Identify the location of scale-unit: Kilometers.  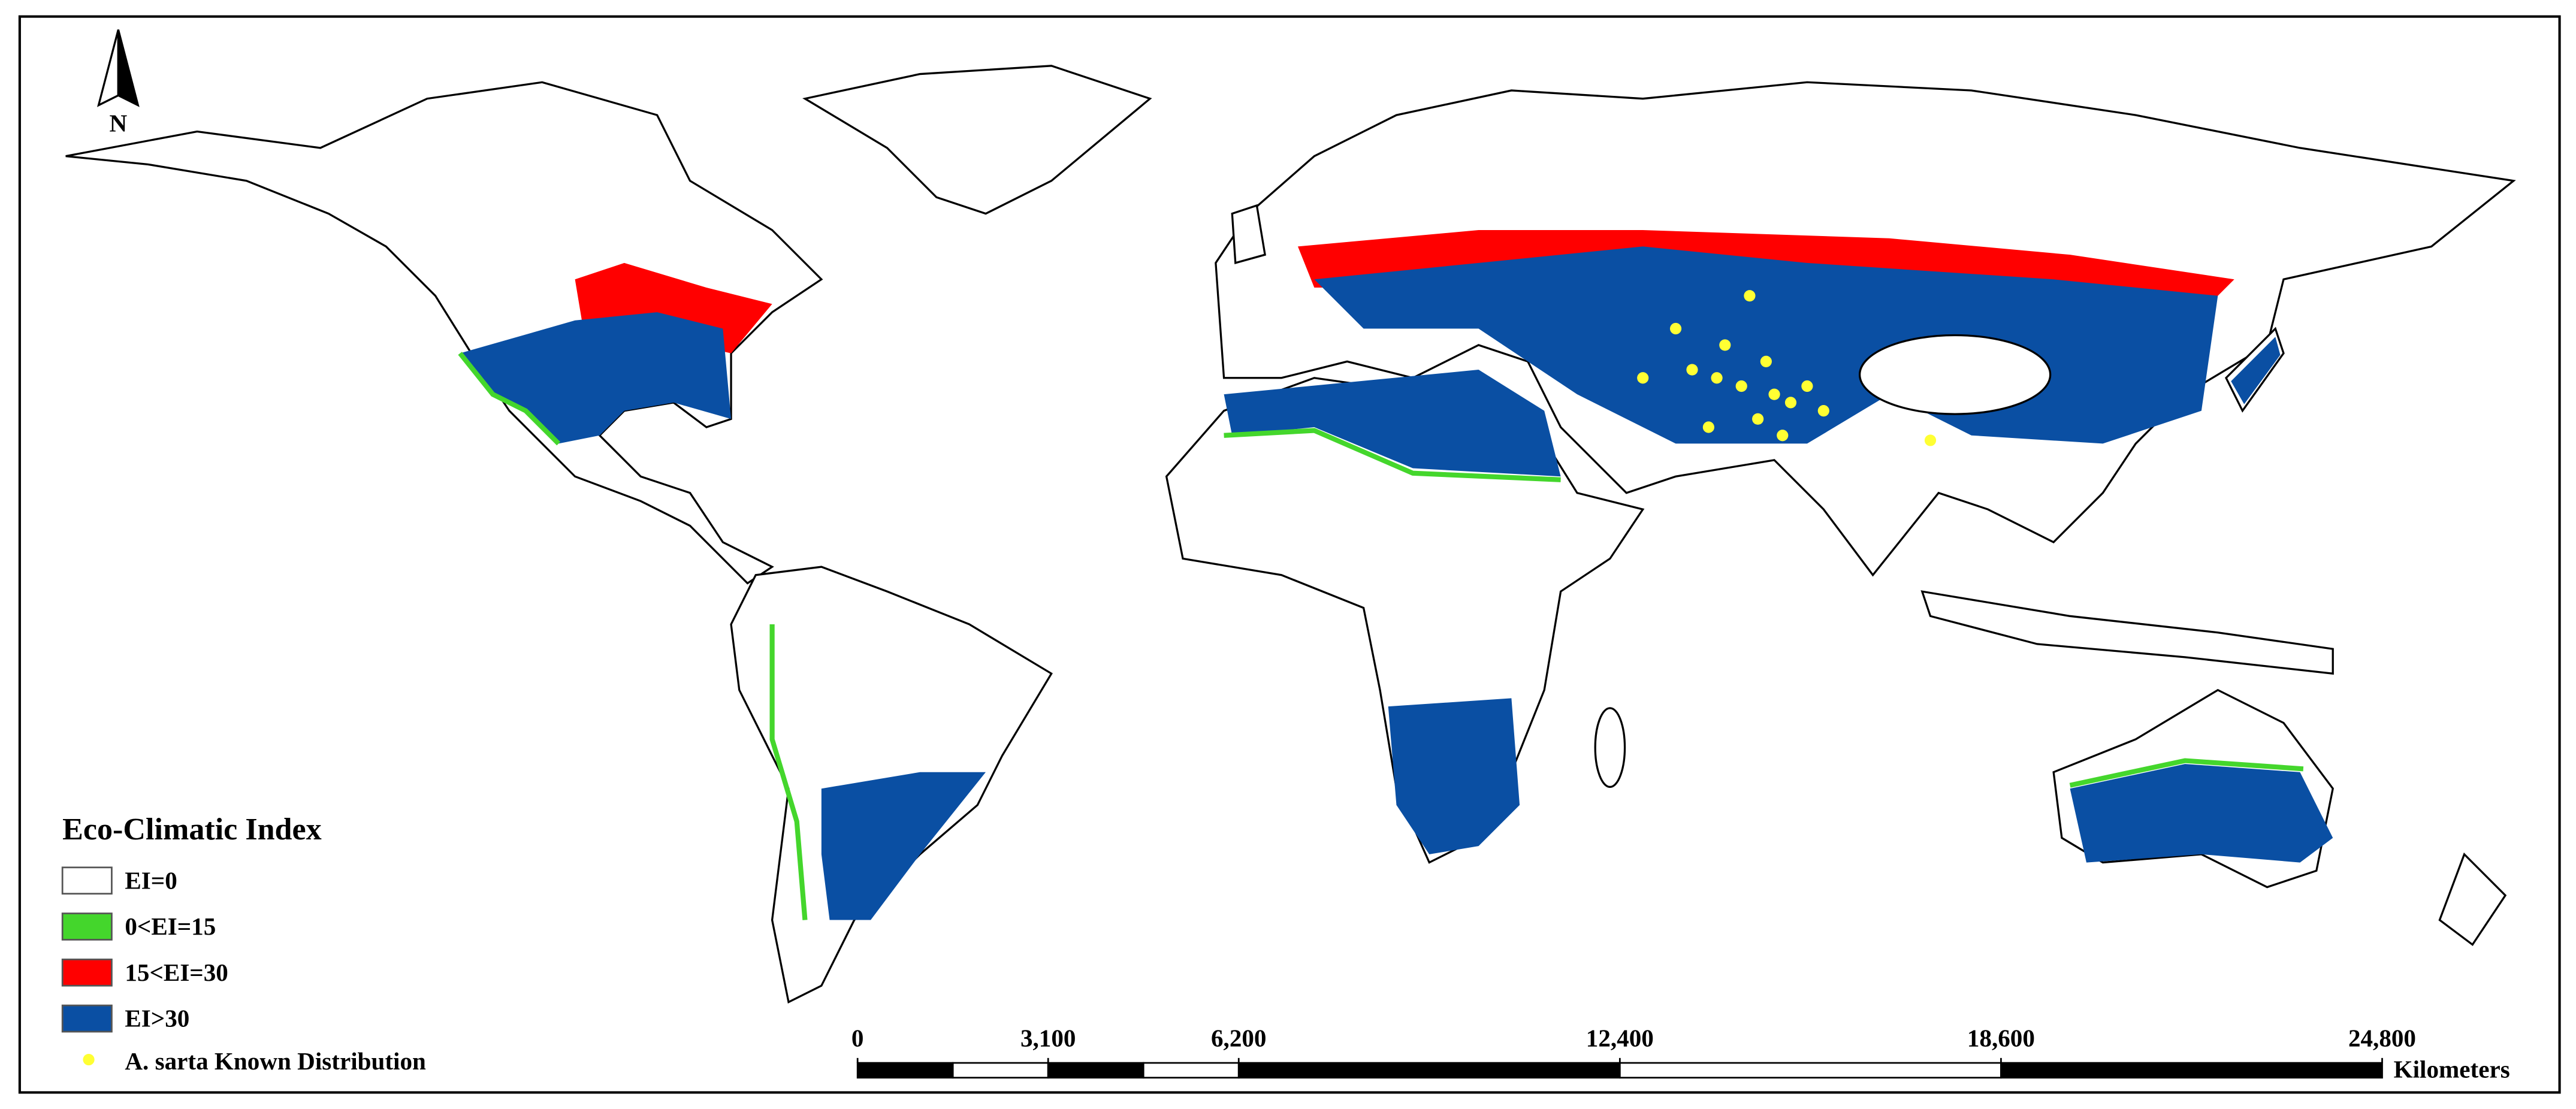
(2452, 1069).